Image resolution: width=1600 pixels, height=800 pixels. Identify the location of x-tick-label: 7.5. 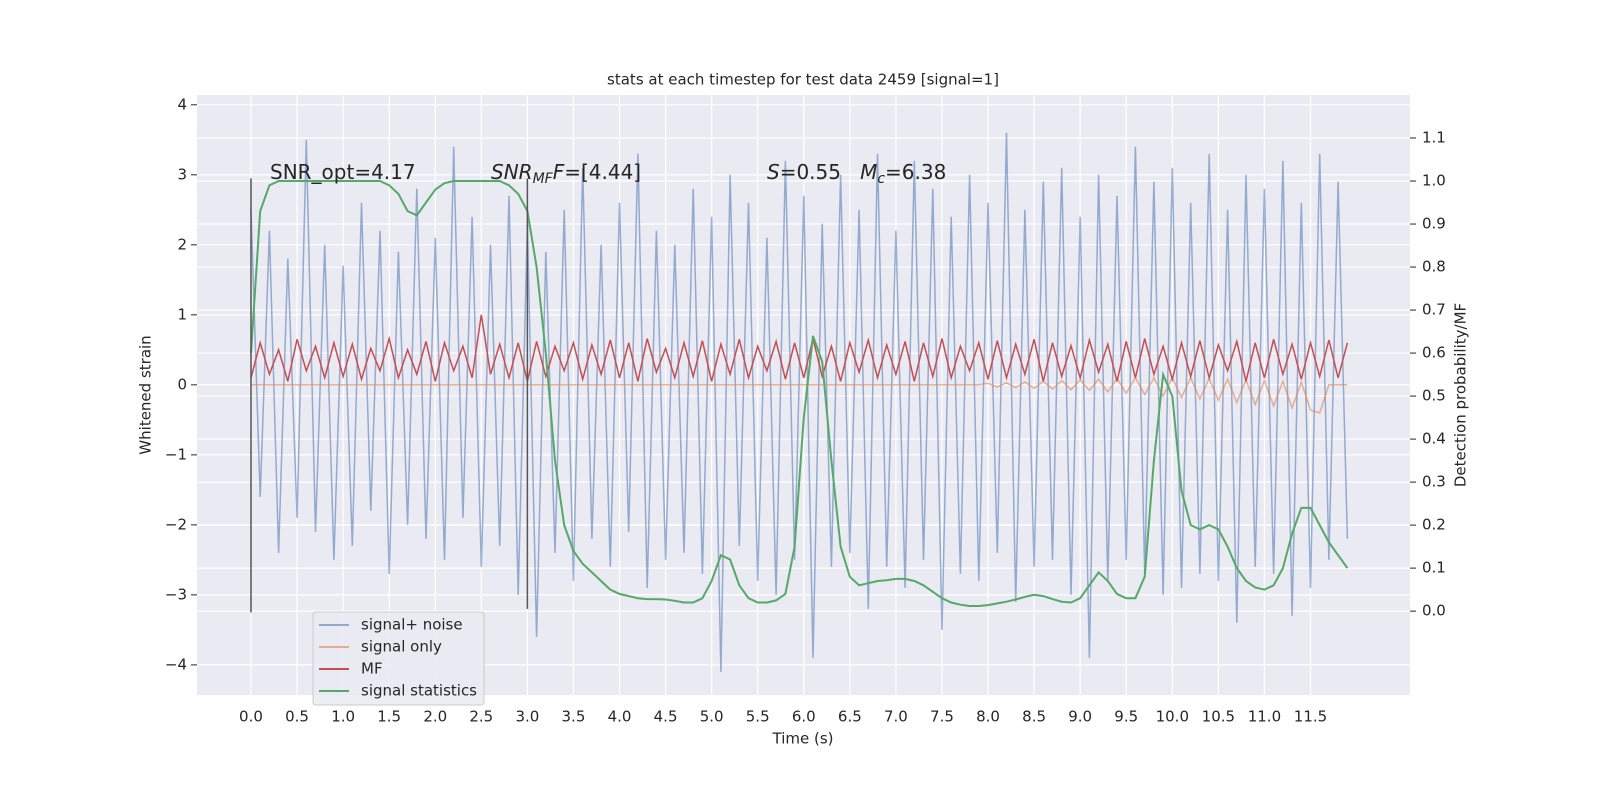
(942, 717).